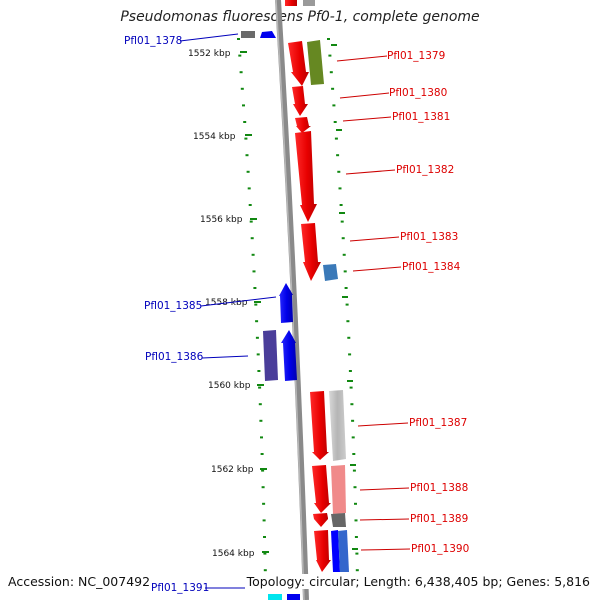 This screenshot has width=600, height=600. What do you see at coordinates (439, 488) in the screenshot?
I see `gene-label: Pfl01_1388` at bounding box center [439, 488].